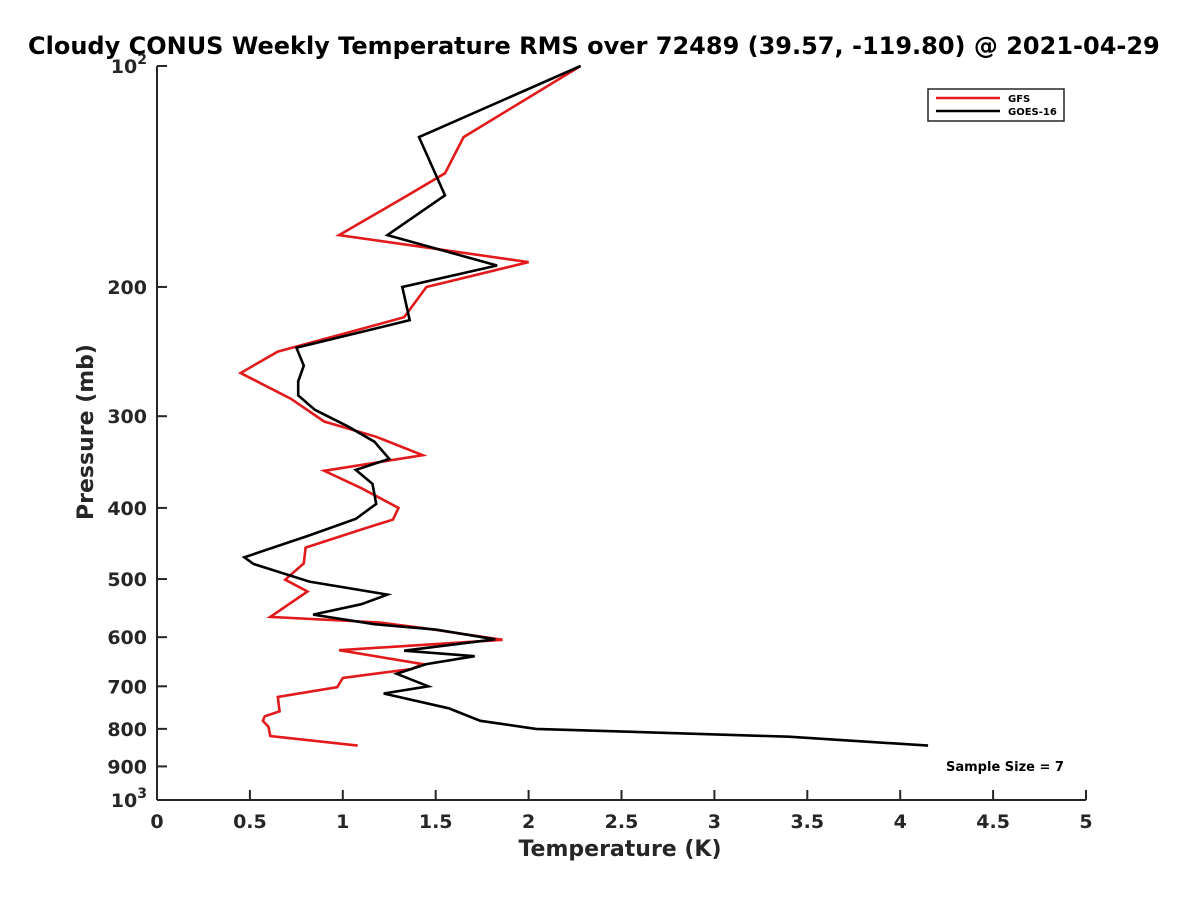 This screenshot has height=900, width=1200. I want to click on x-tick-label: 3, so click(714, 822).